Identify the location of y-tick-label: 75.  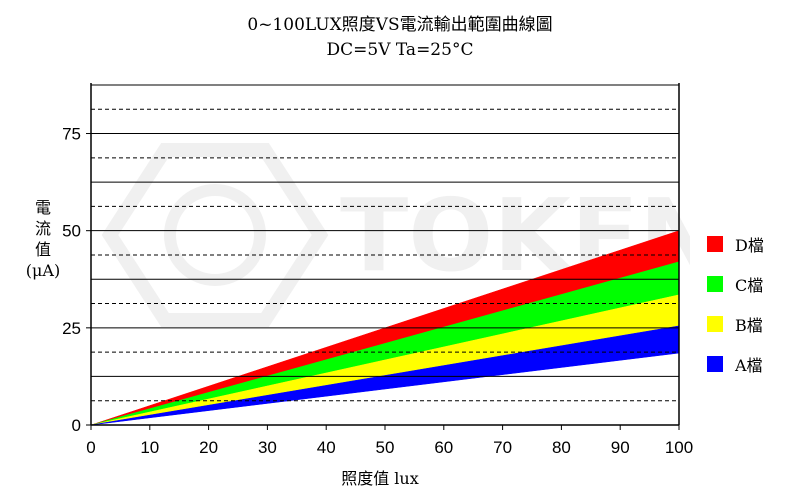
(71, 134).